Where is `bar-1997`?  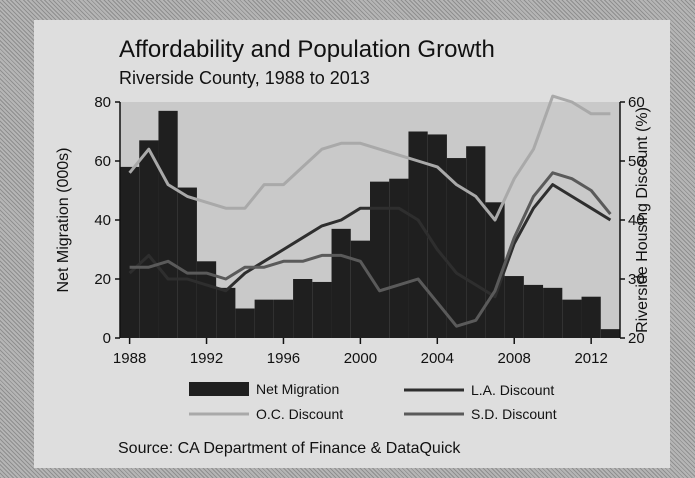
bar-1997 is located at coordinates (303, 308).